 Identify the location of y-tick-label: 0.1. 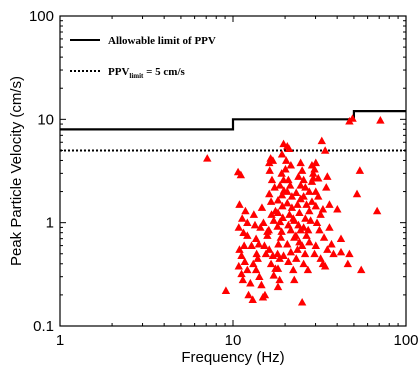
(43, 326).